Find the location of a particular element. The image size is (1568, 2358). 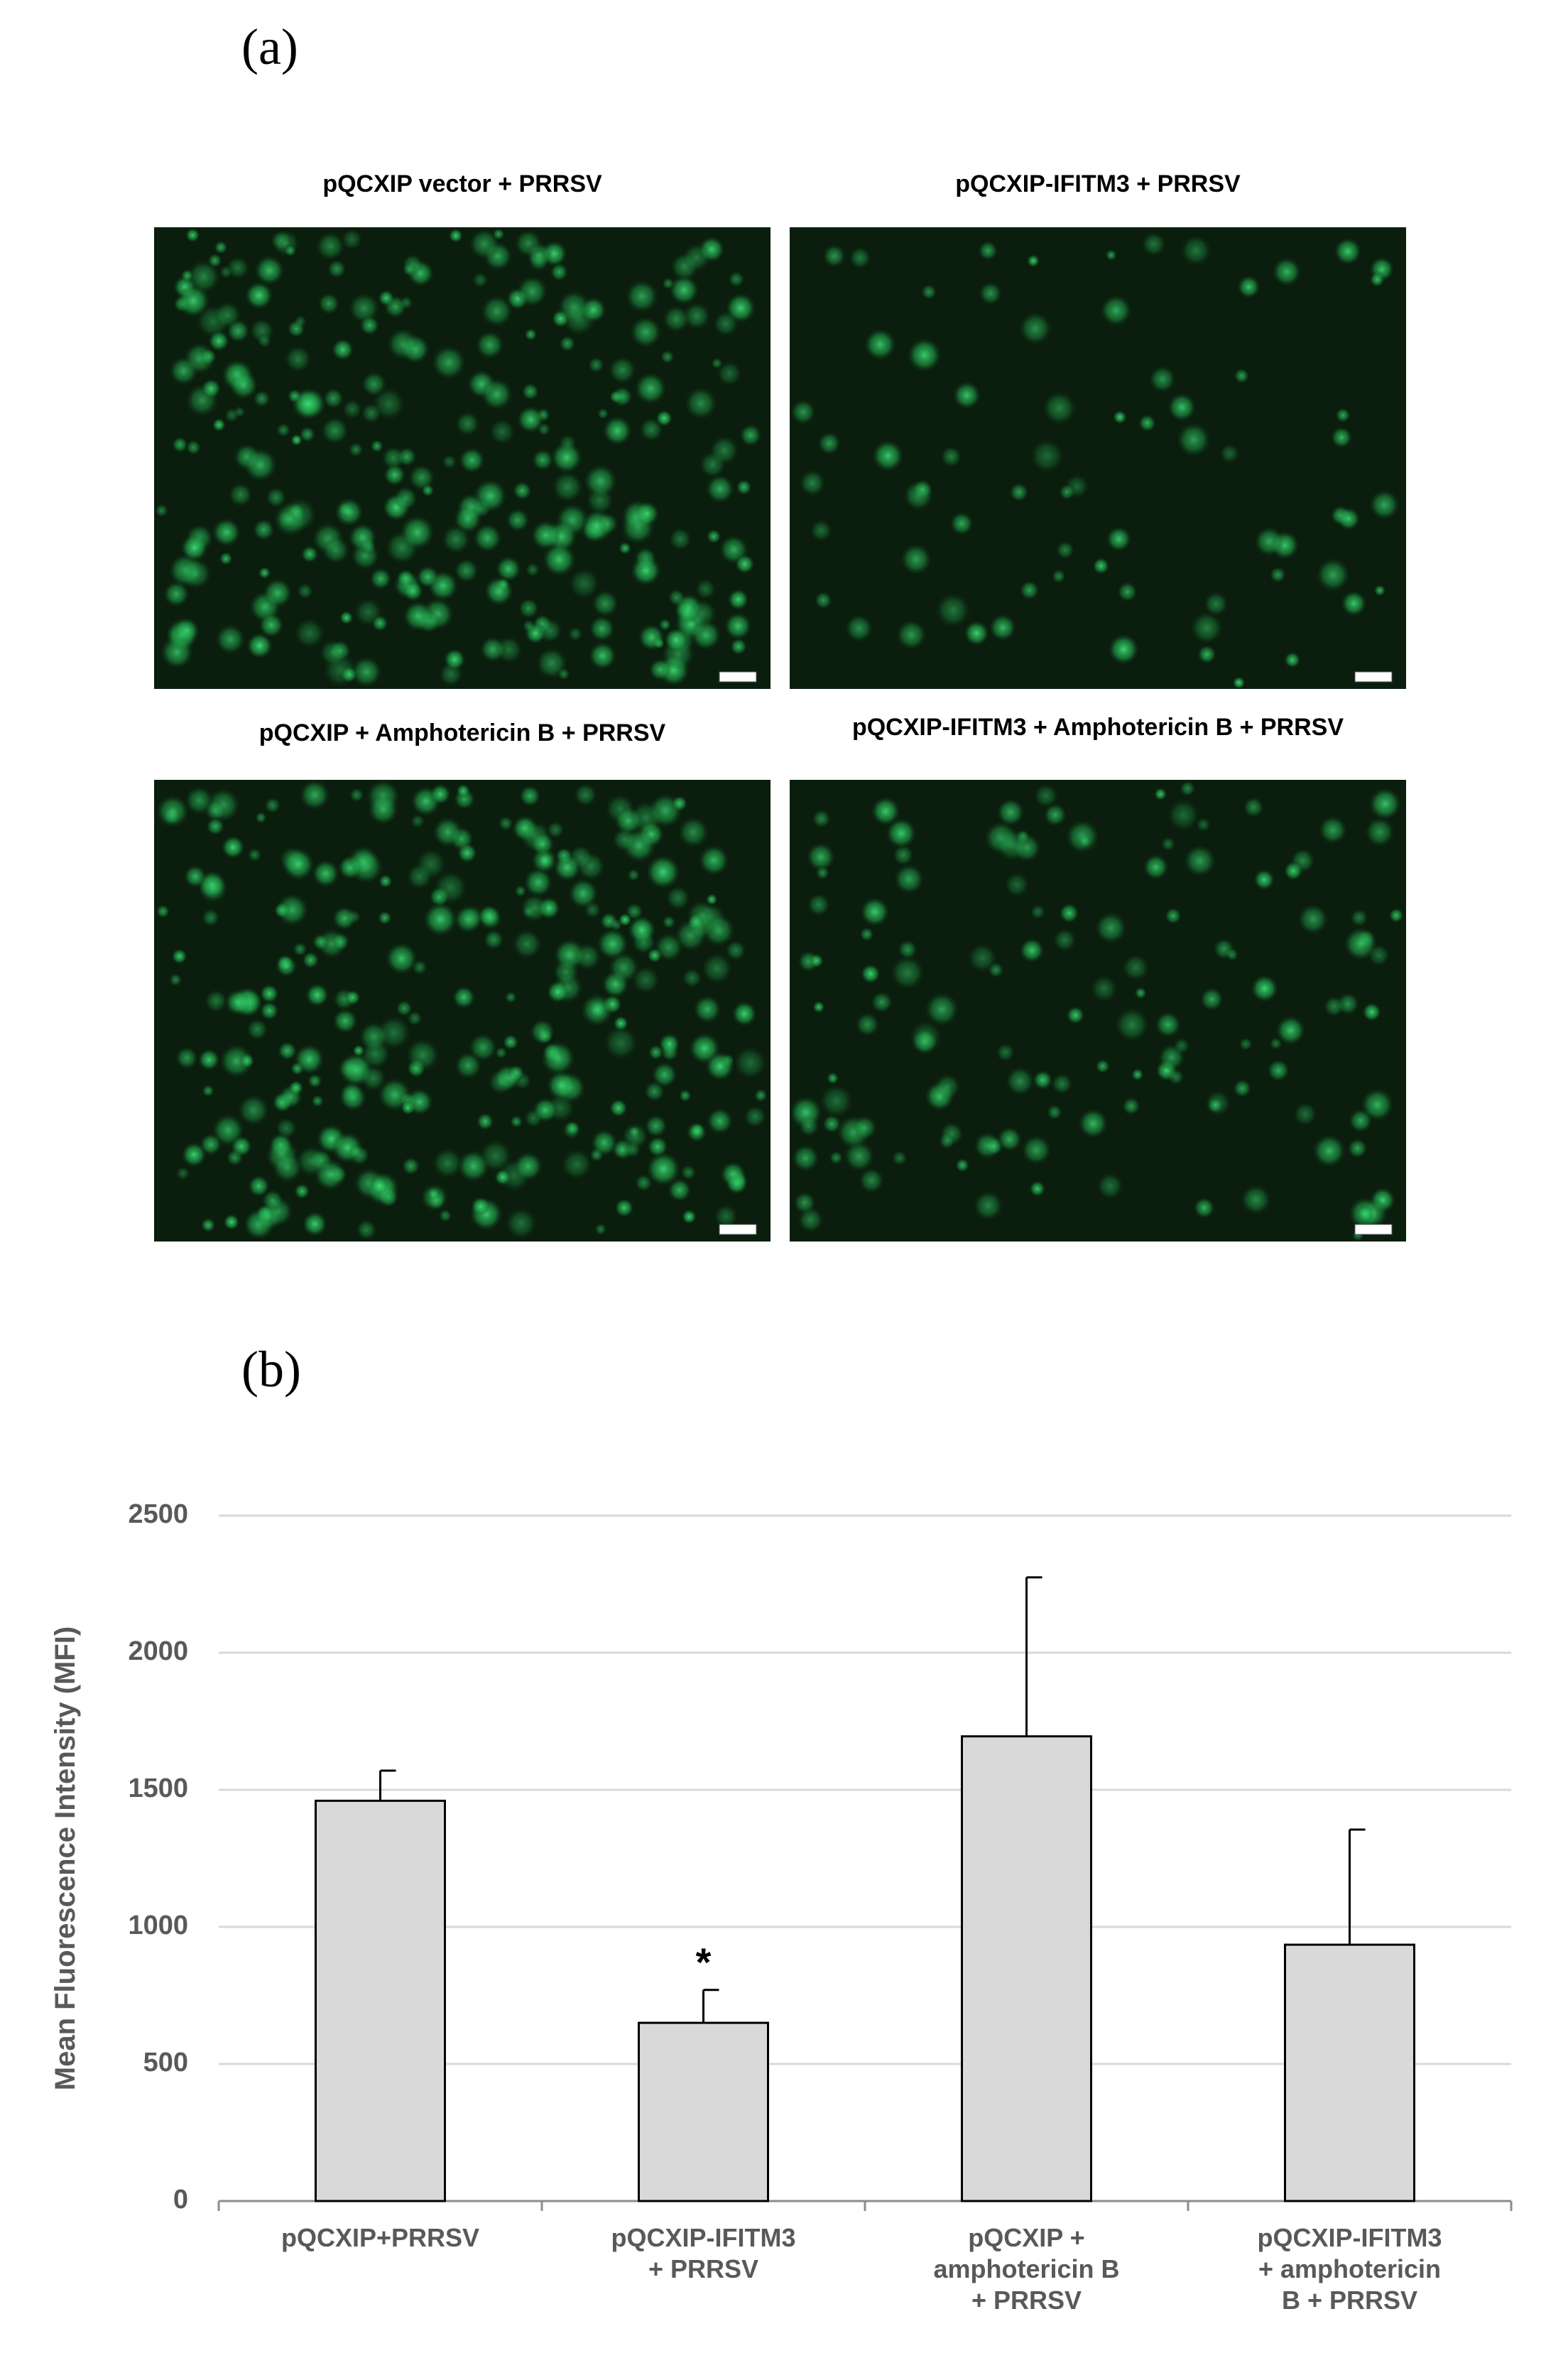

y-tick-label: 500 is located at coordinates (165, 2062).